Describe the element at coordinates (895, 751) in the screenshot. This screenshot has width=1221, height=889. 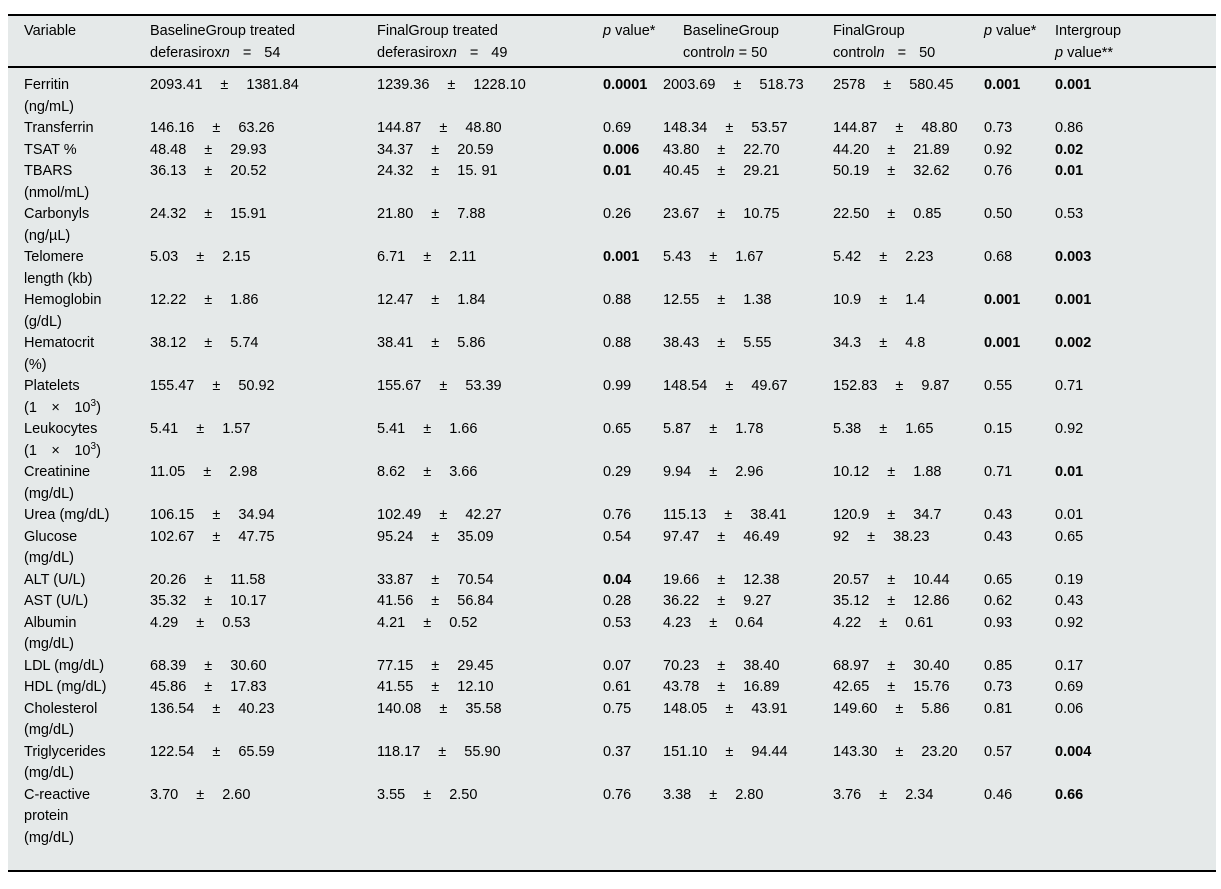
I see `cell-control-final: 143.30 ±23.20` at that location.